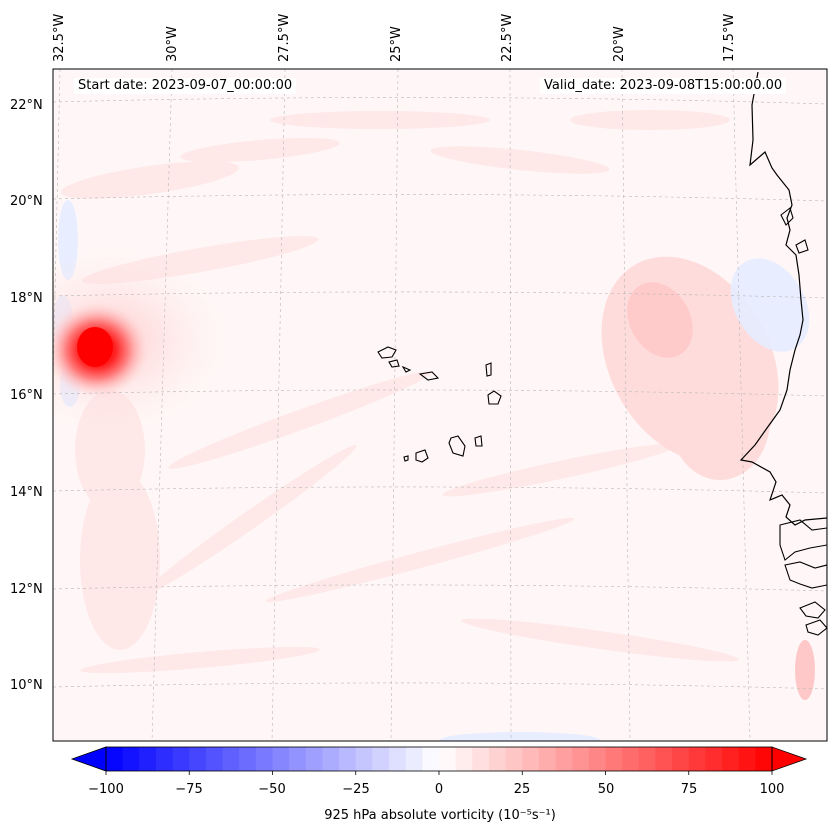 Image resolution: width=837 pixels, height=839 pixels. What do you see at coordinates (26, 589) in the screenshot?
I see `lat-label: 12°N` at bounding box center [26, 589].